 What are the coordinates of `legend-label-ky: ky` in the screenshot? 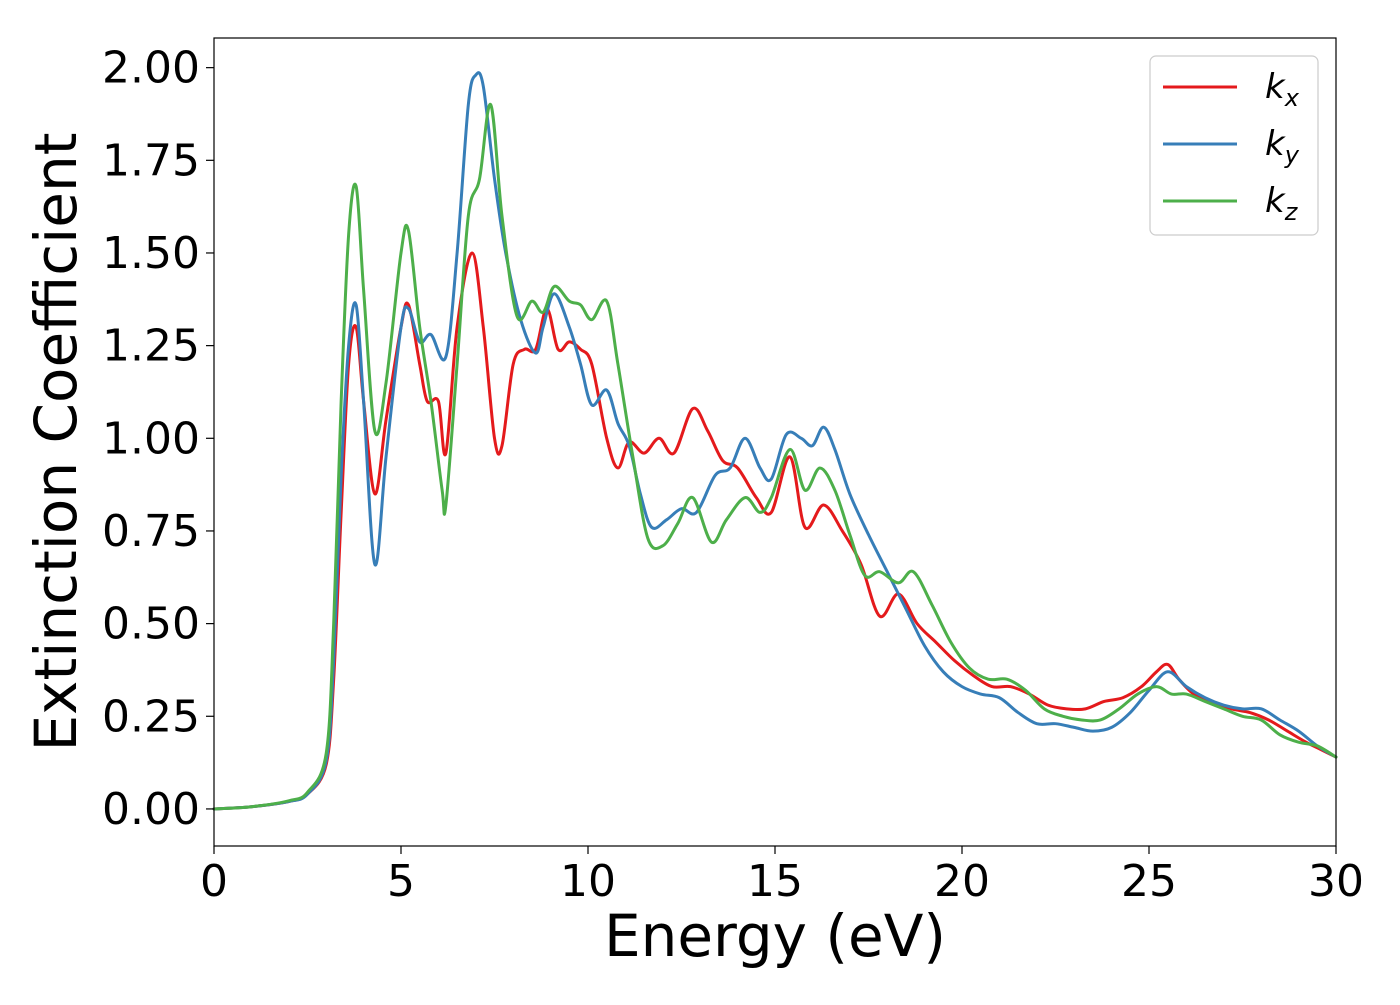 It's located at (1282, 146).